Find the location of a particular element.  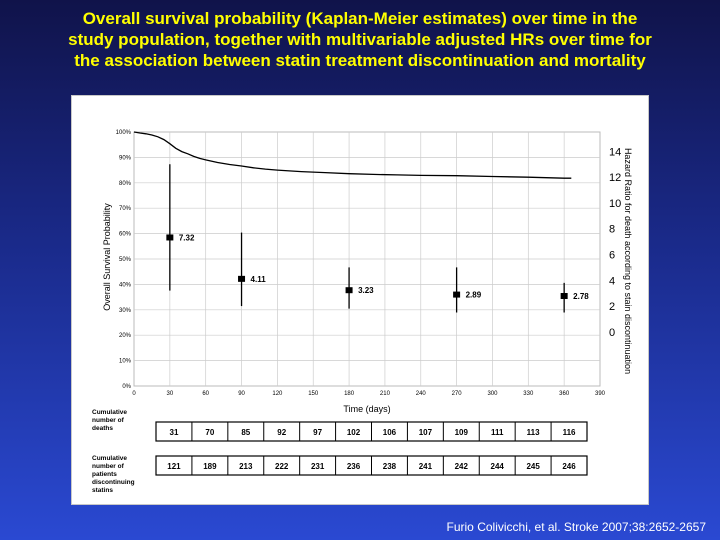

y-tick-label: 0% is located at coordinates (126, 387).